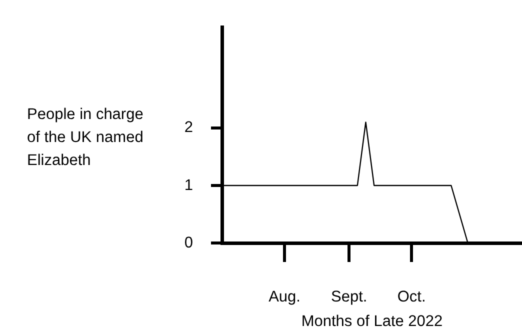 The image size is (522, 333). Describe the element at coordinates (349, 297) in the screenshot. I see `x-tick-label: Sept.` at that location.